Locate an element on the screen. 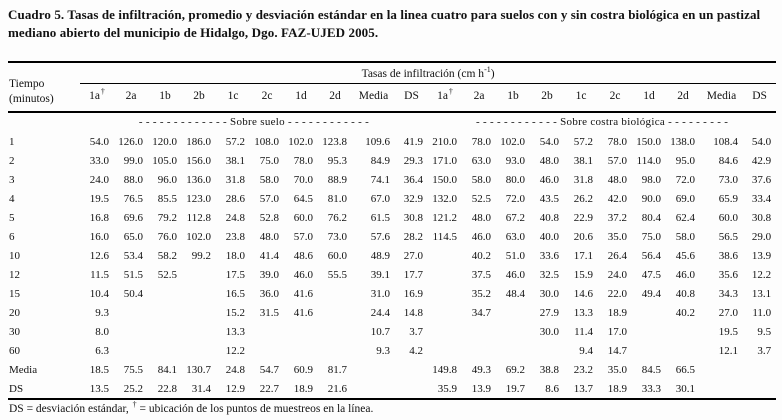  cell-costra-1b: 102.0 is located at coordinates (512, 141).